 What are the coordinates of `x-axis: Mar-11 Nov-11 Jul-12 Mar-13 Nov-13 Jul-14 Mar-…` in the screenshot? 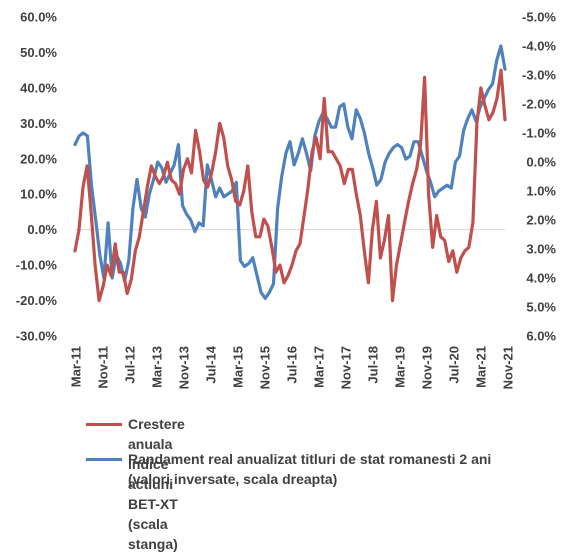 It's located at (292, 367).